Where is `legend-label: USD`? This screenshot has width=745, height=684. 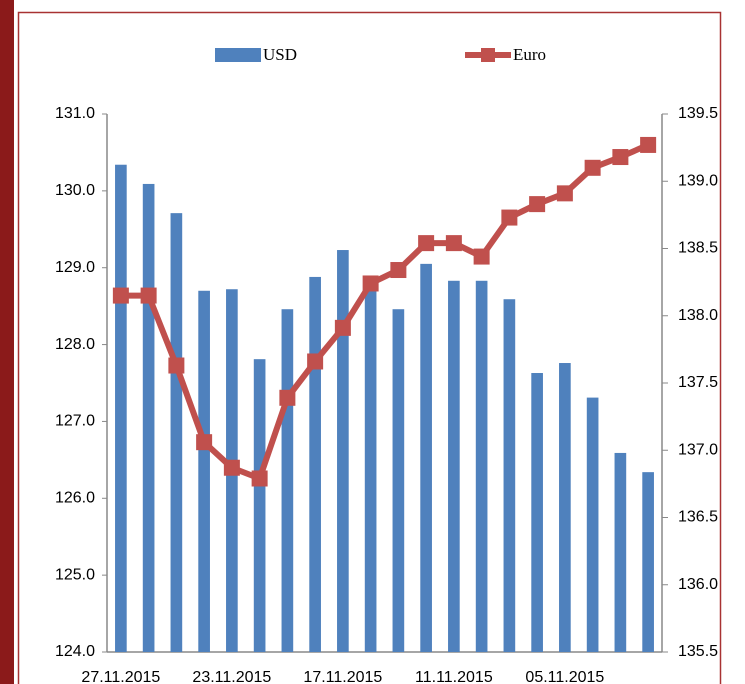 legend-label: USD is located at coordinates (280, 54).